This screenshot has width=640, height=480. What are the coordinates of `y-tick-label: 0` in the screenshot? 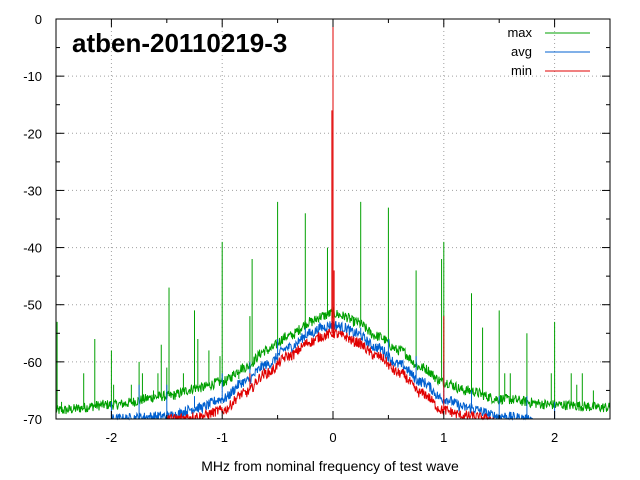 It's located at (38, 19).